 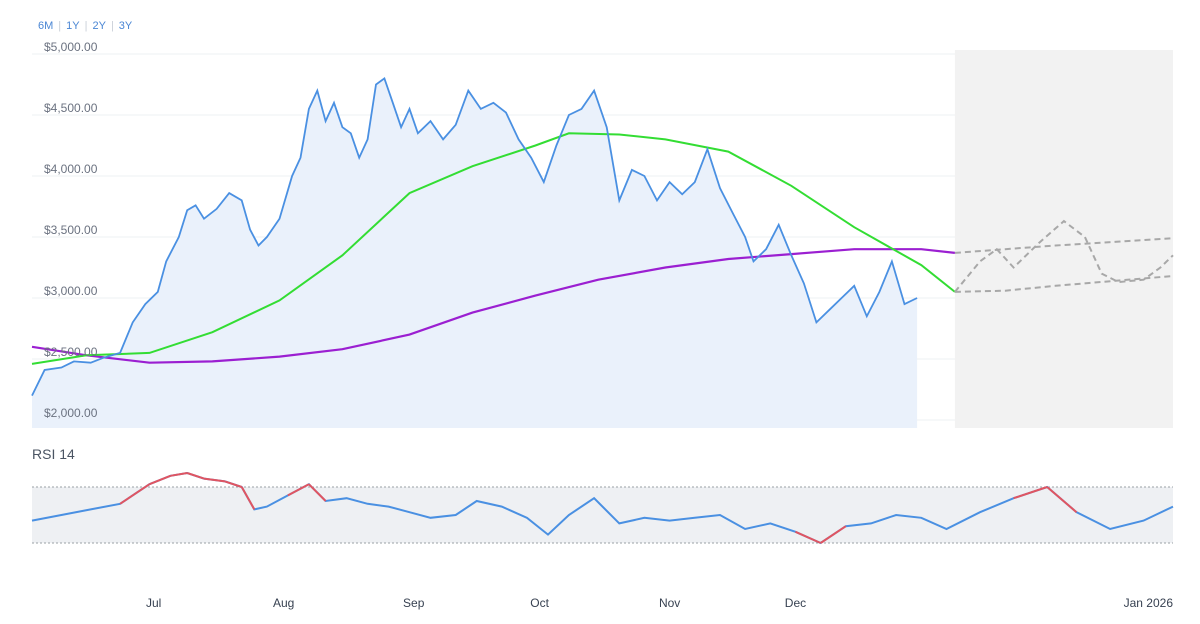 I want to click on x-tick-label: Jan 2026, so click(x=1149, y=603).